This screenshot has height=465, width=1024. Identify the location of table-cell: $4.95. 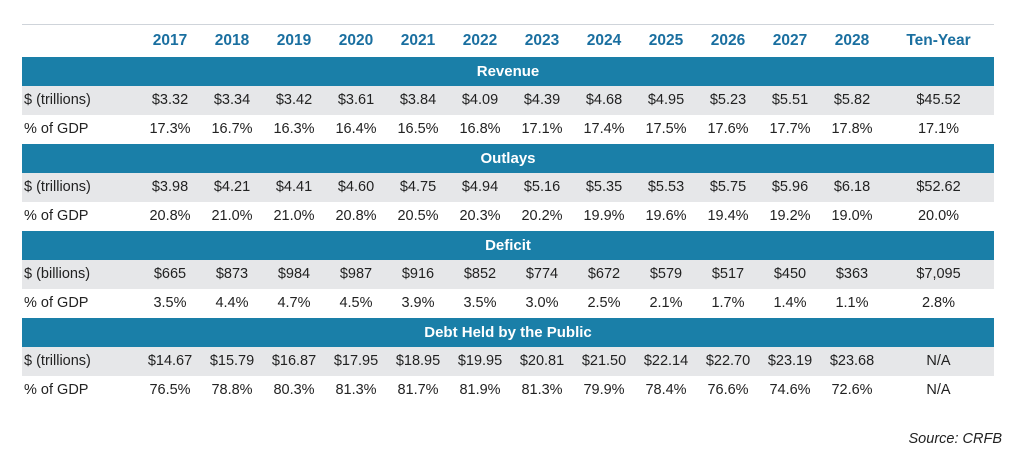
(666, 100).